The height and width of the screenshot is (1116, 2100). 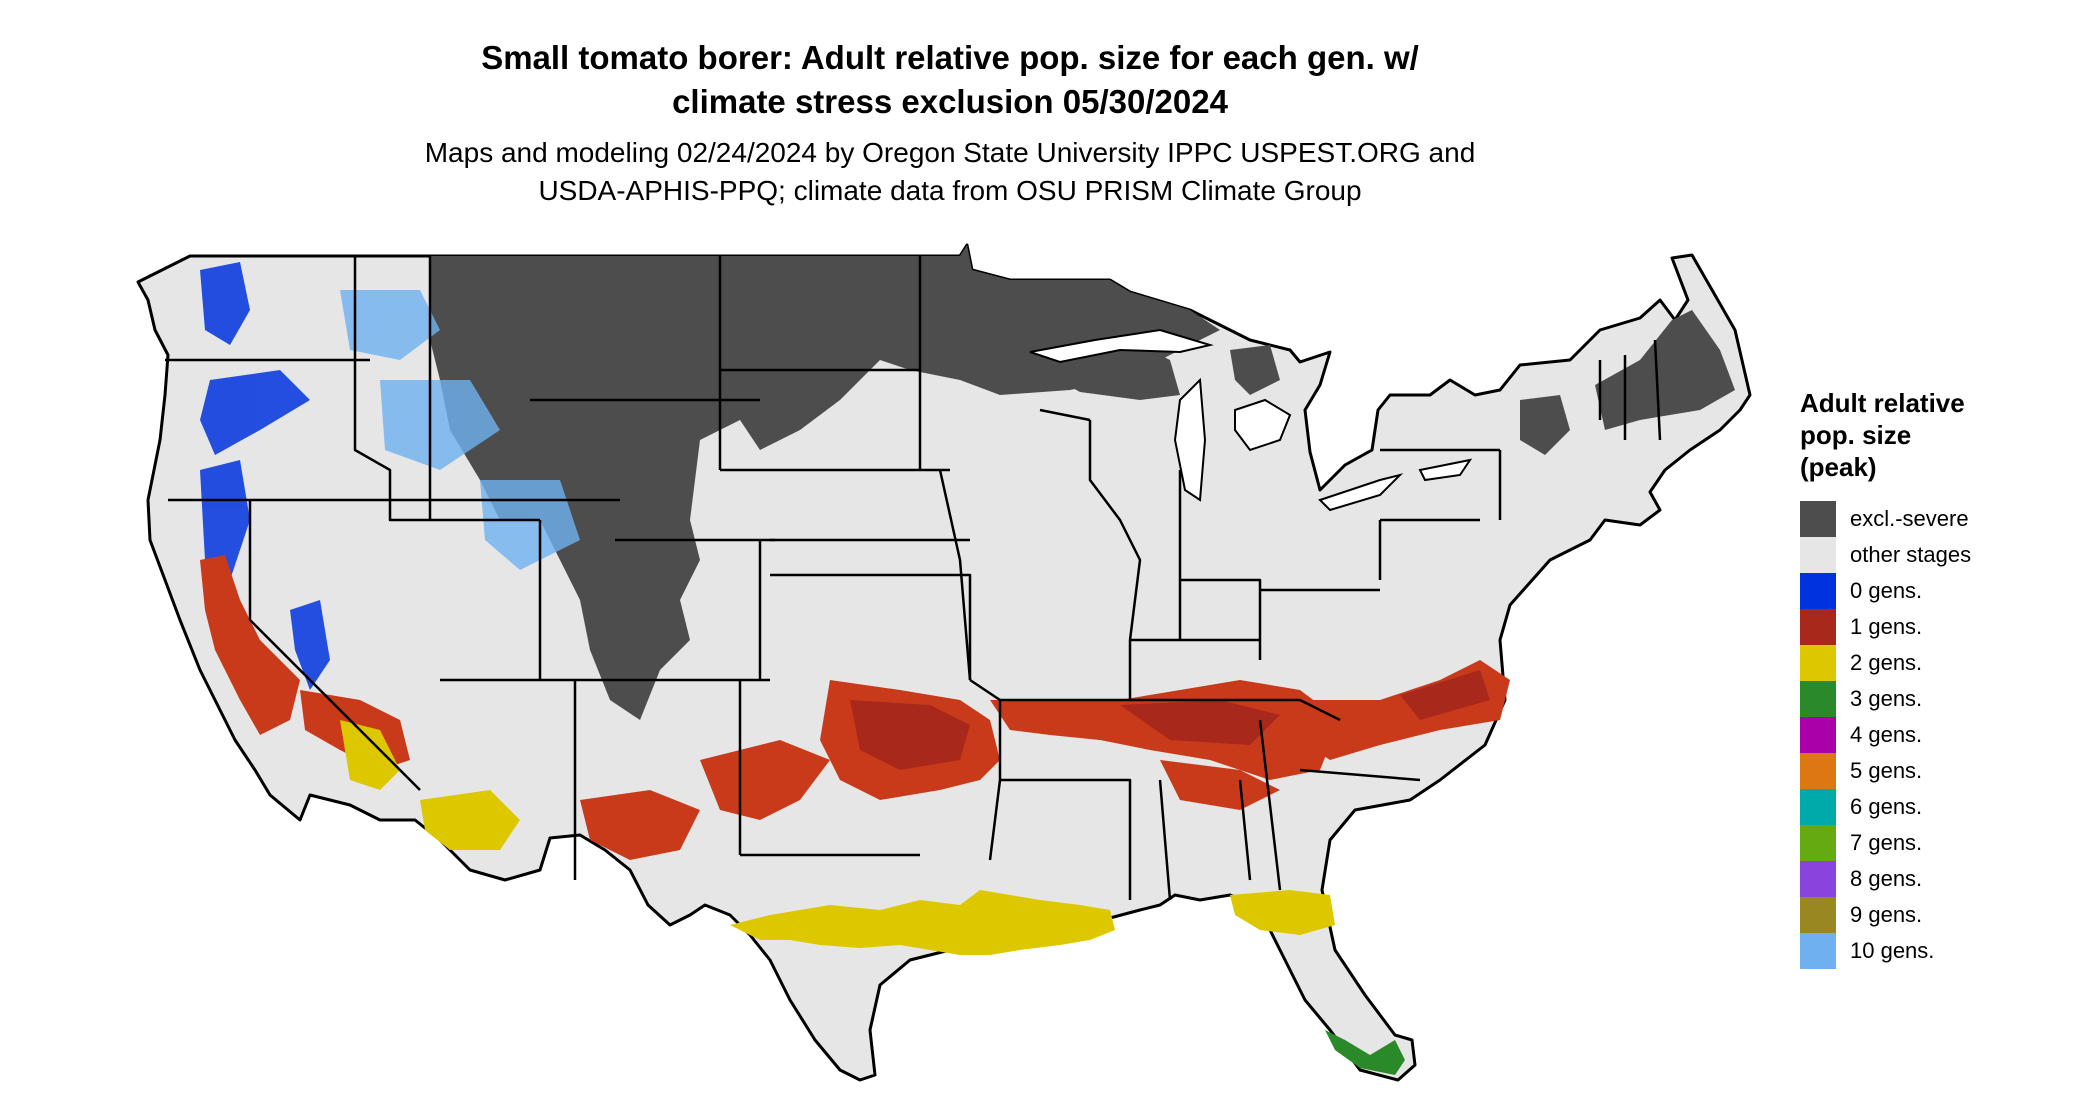 What do you see at coordinates (1251, 420) in the screenshot?
I see `great-lakes` at bounding box center [1251, 420].